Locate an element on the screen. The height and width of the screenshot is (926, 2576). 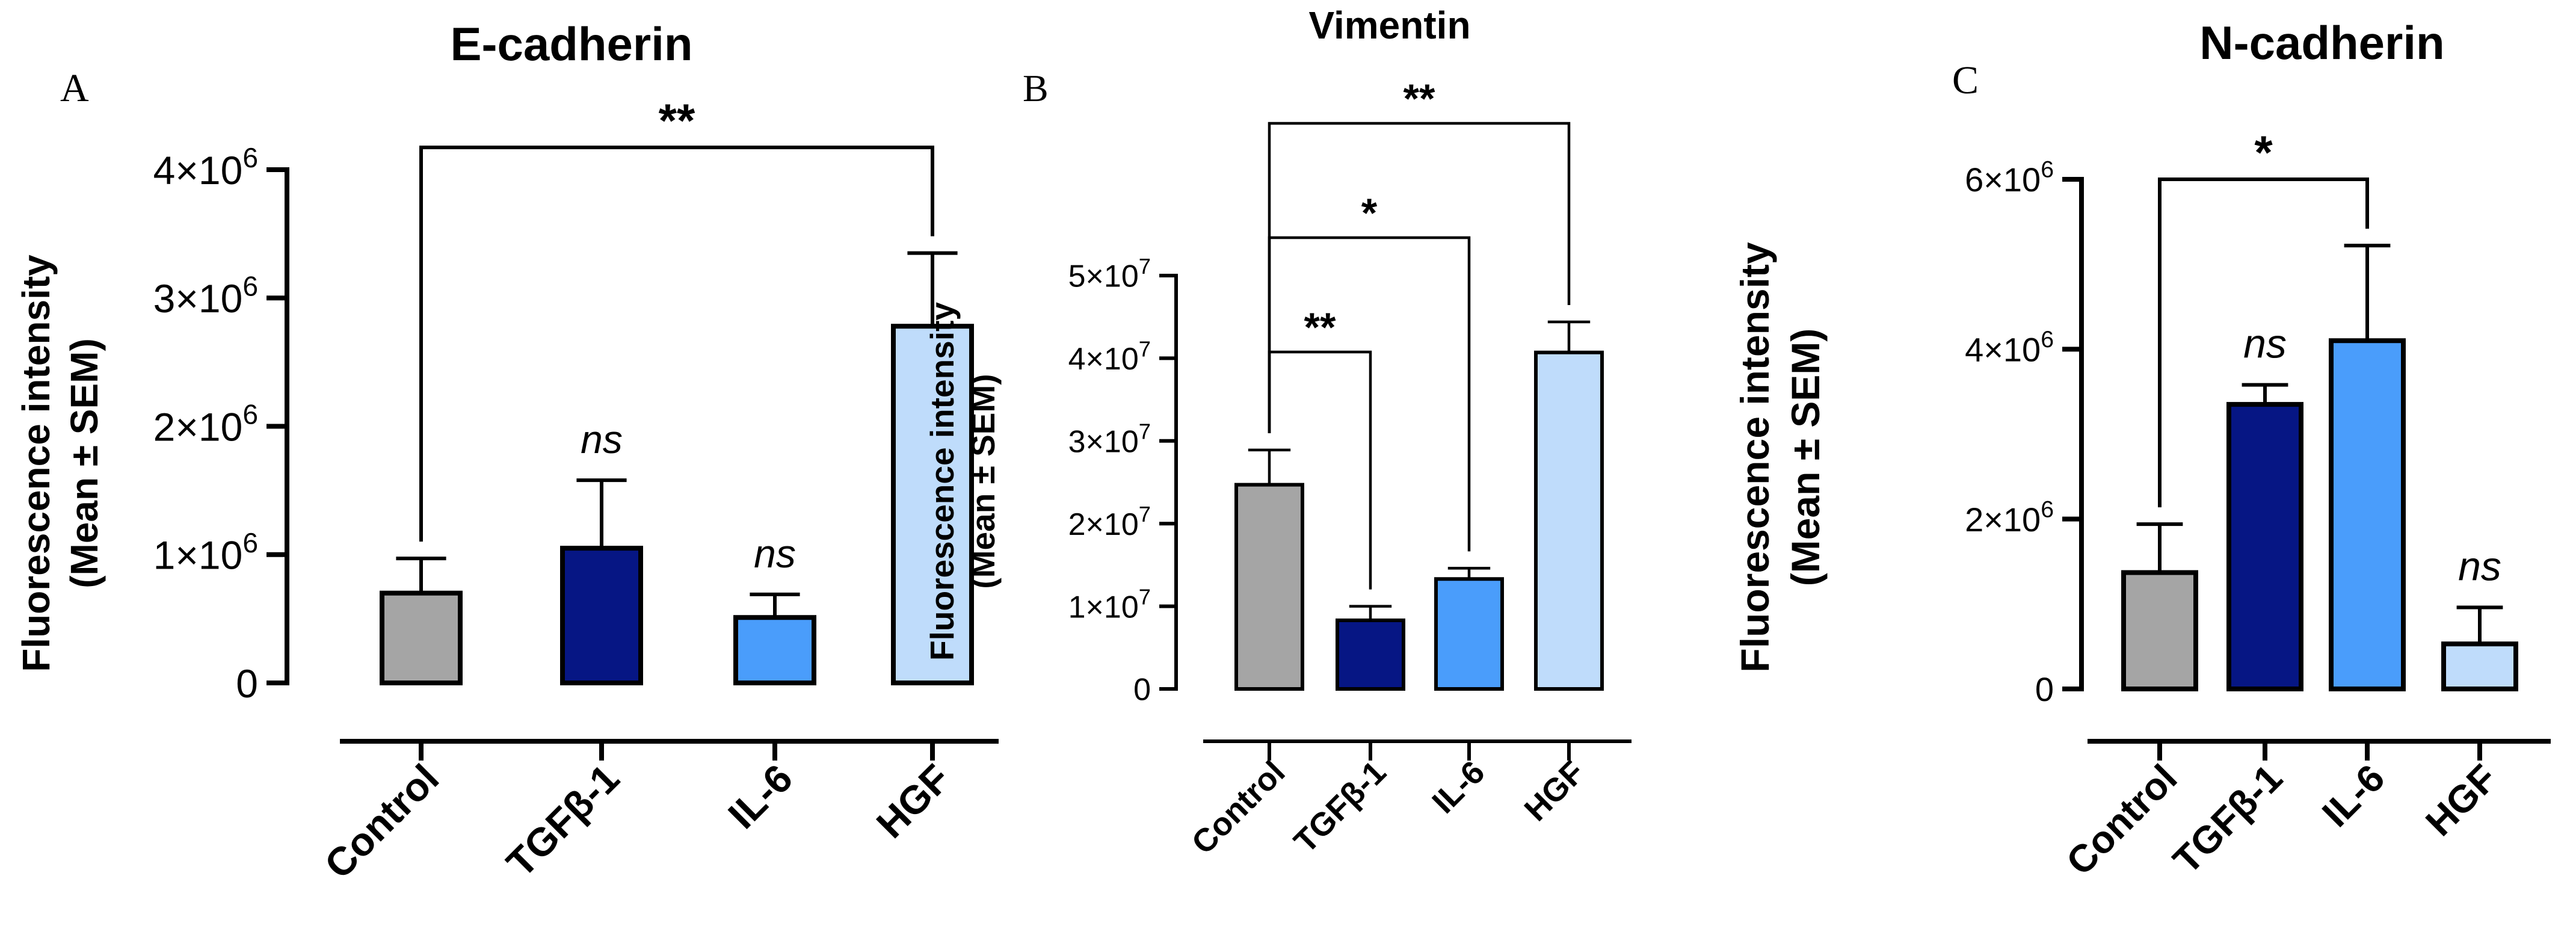
chart-title: E-cadherin is located at coordinates (571, 43).